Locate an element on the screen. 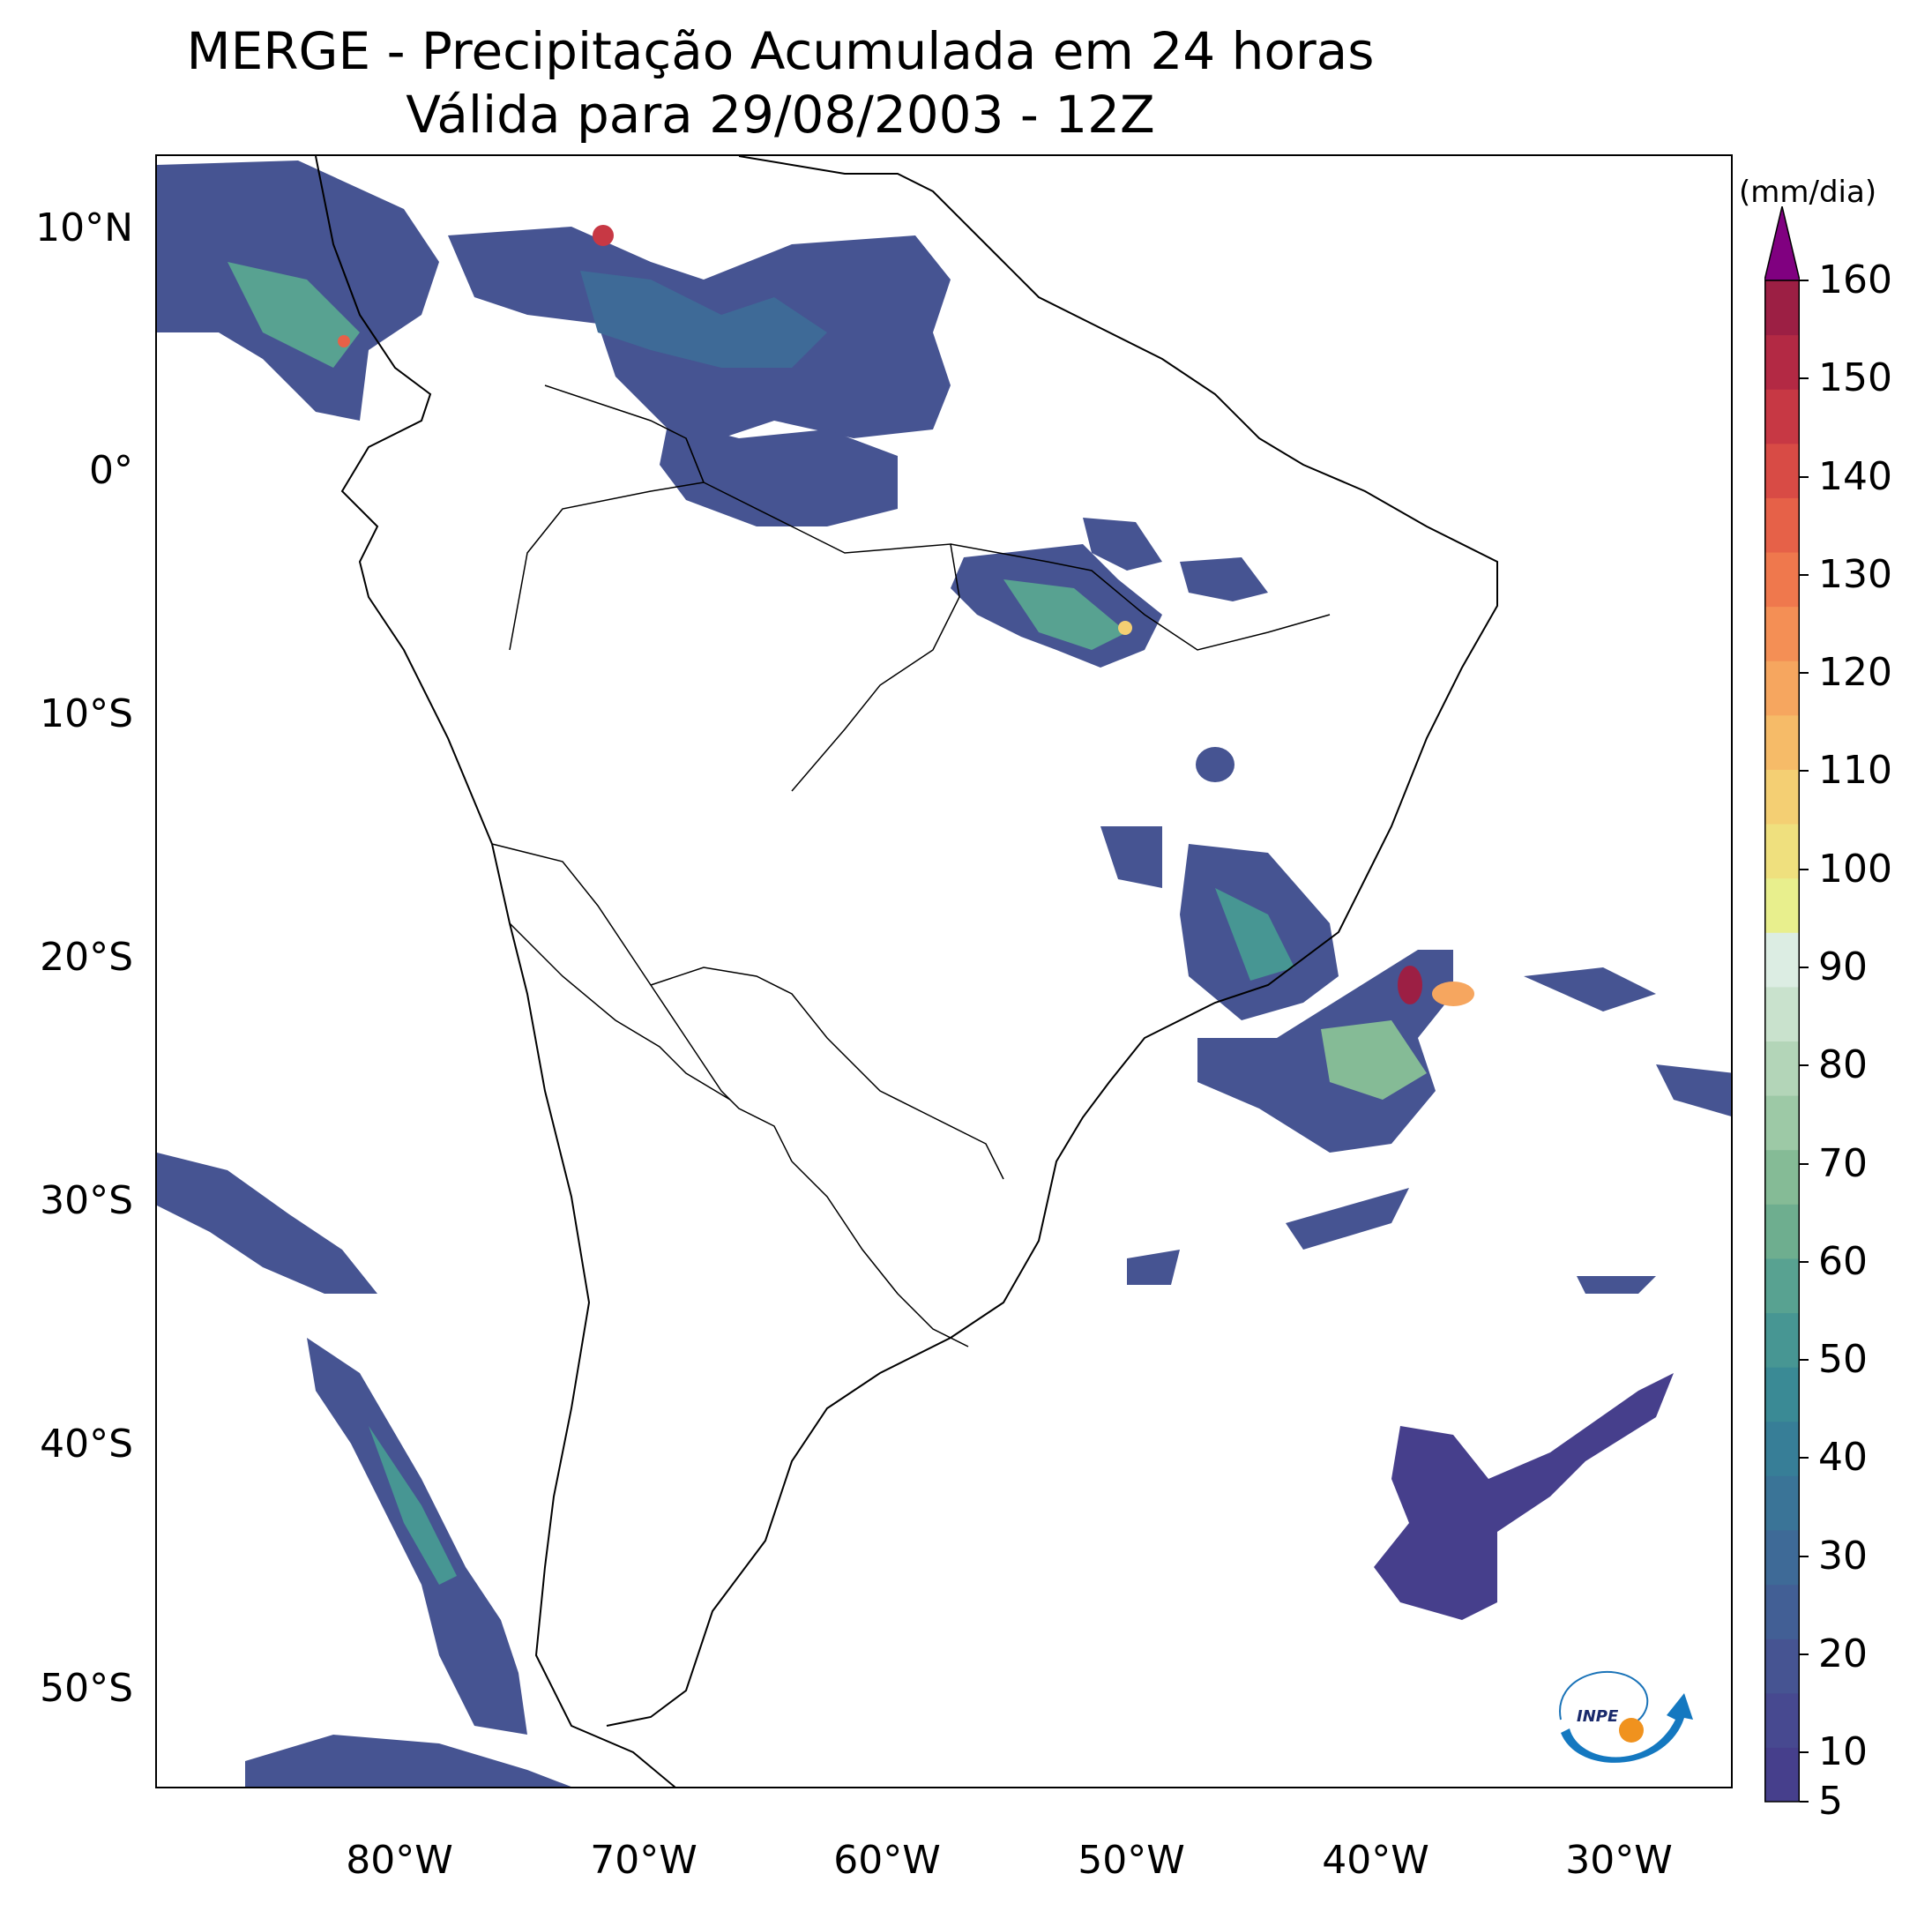  colorbar-tick-label: 140 is located at coordinates (1855, 476).